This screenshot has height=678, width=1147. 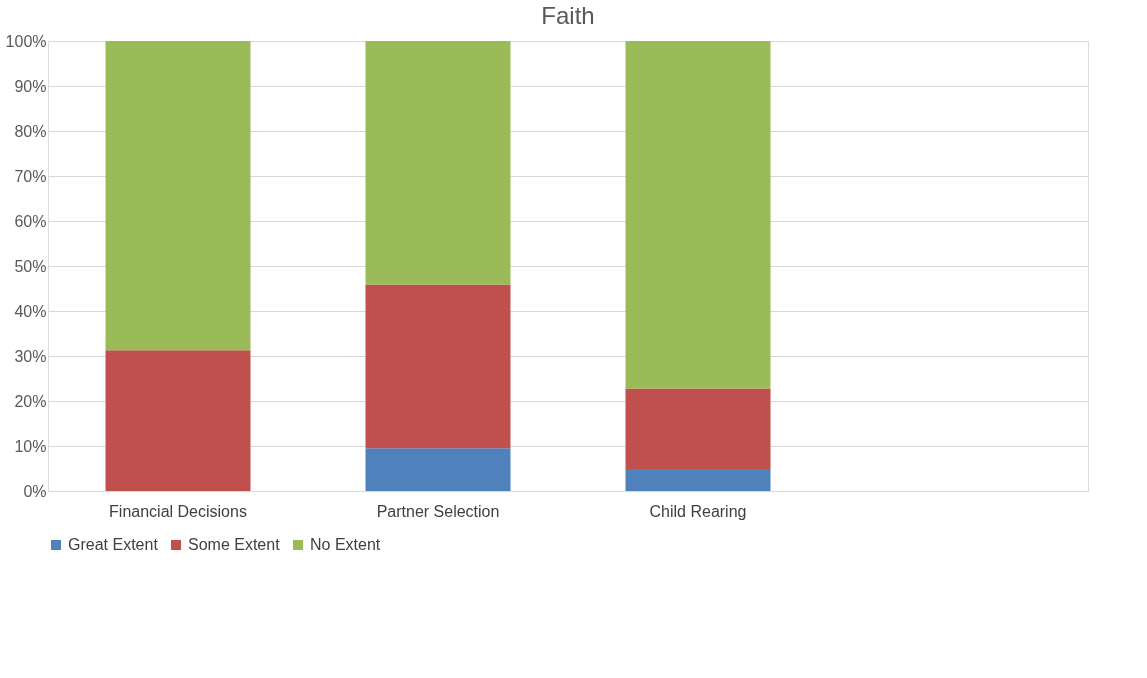 What do you see at coordinates (234, 544) in the screenshot?
I see `legend-label: Some Extent` at bounding box center [234, 544].